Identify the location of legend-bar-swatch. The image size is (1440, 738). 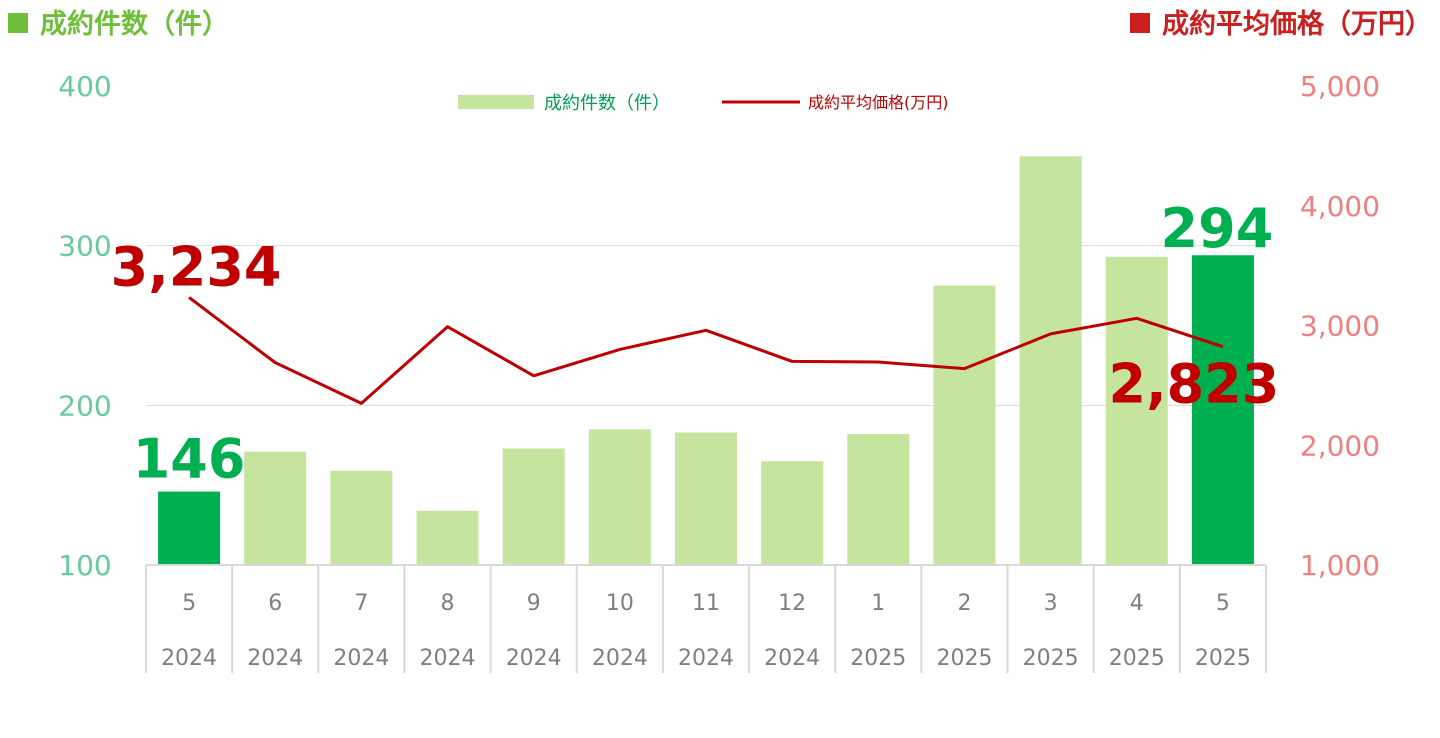
(496, 102).